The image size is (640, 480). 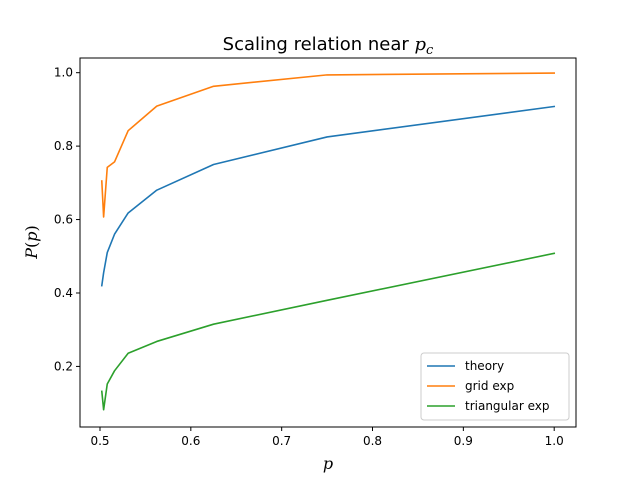 What do you see at coordinates (463, 441) in the screenshot?
I see `x-tick-label: 0.9` at bounding box center [463, 441].